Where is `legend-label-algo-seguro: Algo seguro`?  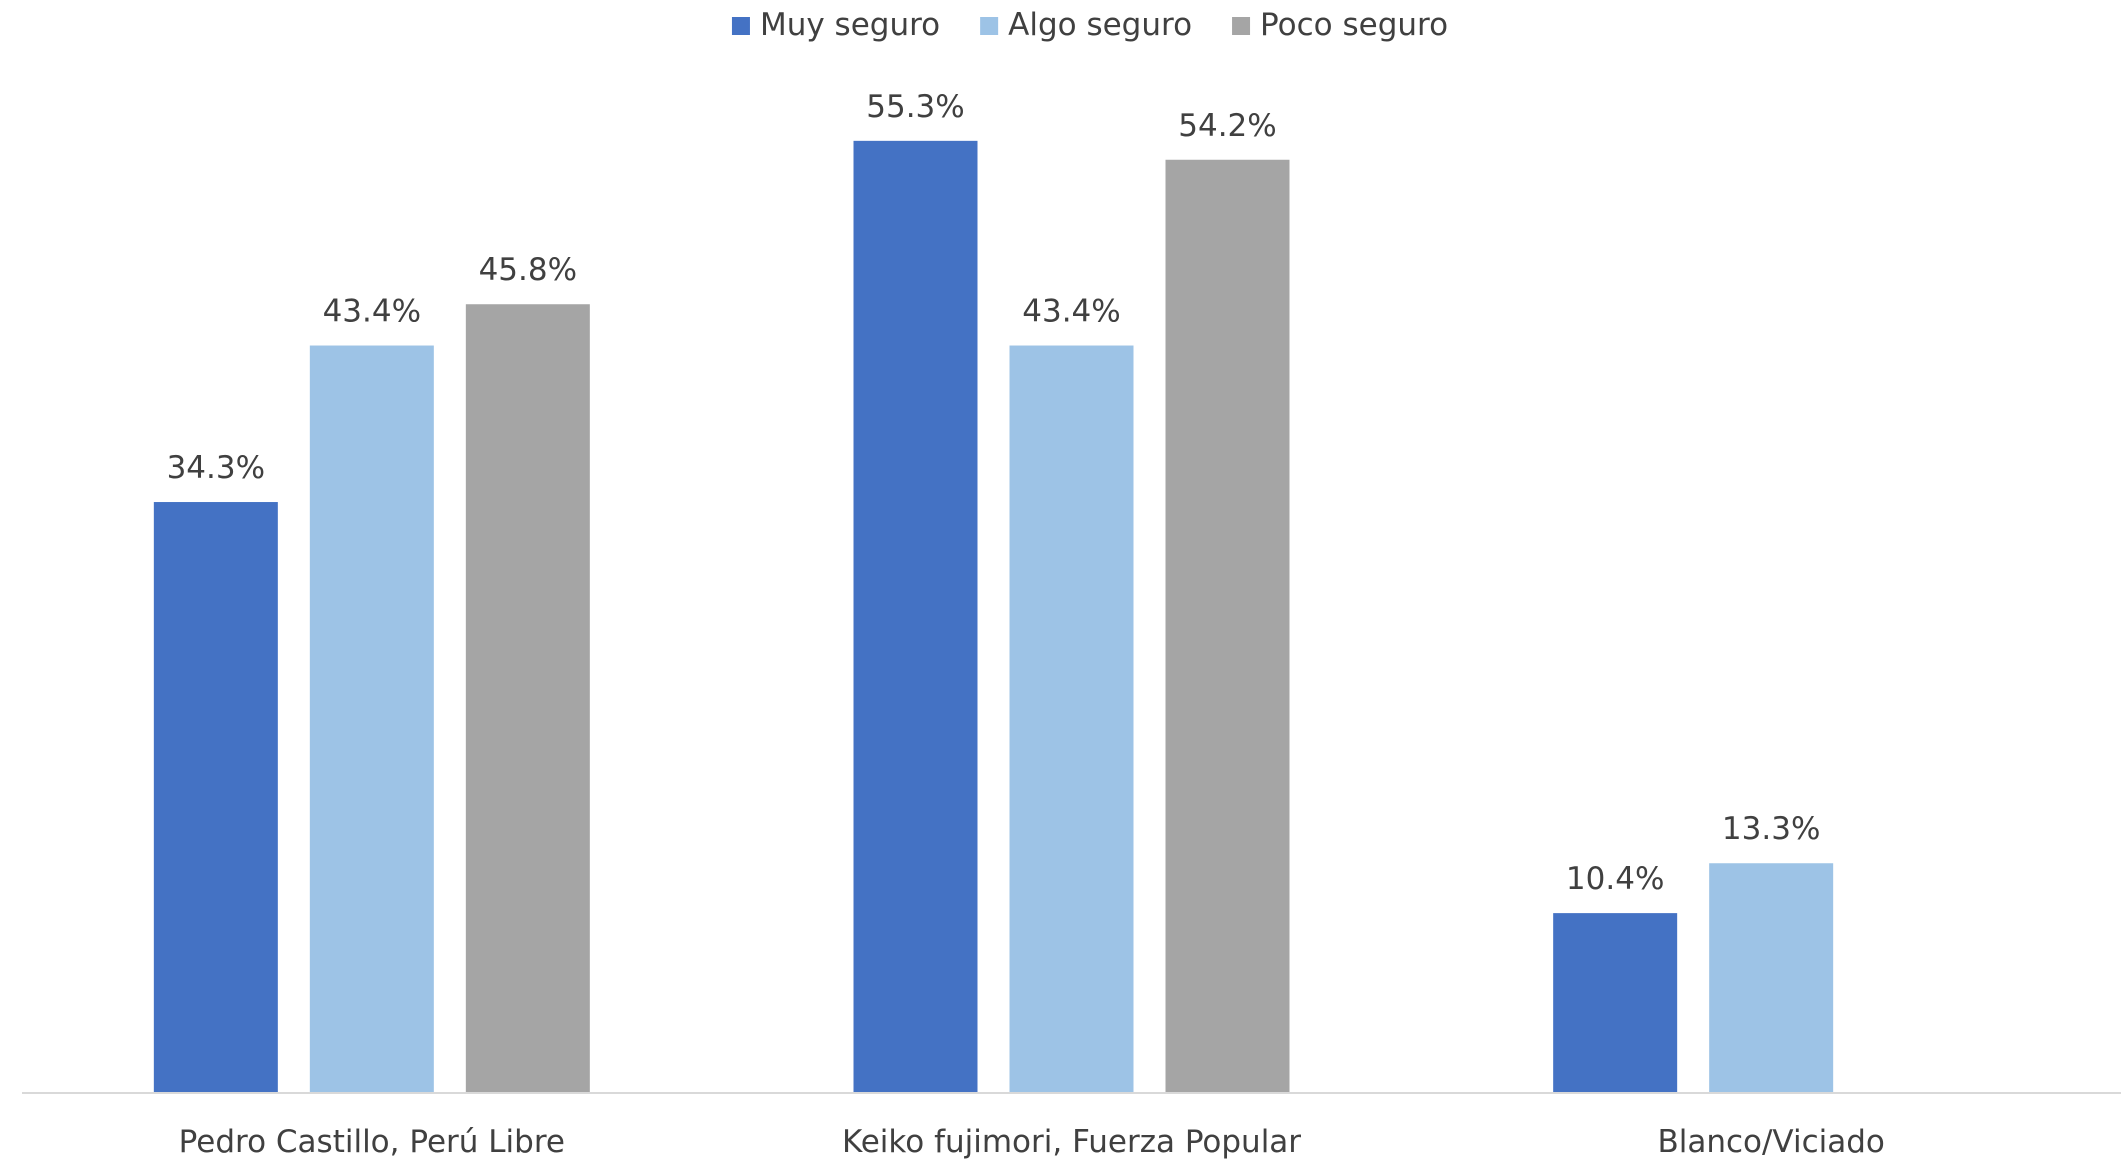 legend-label-algo-seguro: Algo seguro is located at coordinates (1100, 25).